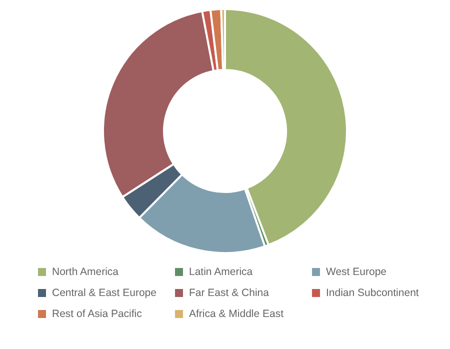 This screenshot has height=349, width=450. Describe the element at coordinates (236, 314) in the screenshot. I see `legend-label: Africa & Middle East` at that location.